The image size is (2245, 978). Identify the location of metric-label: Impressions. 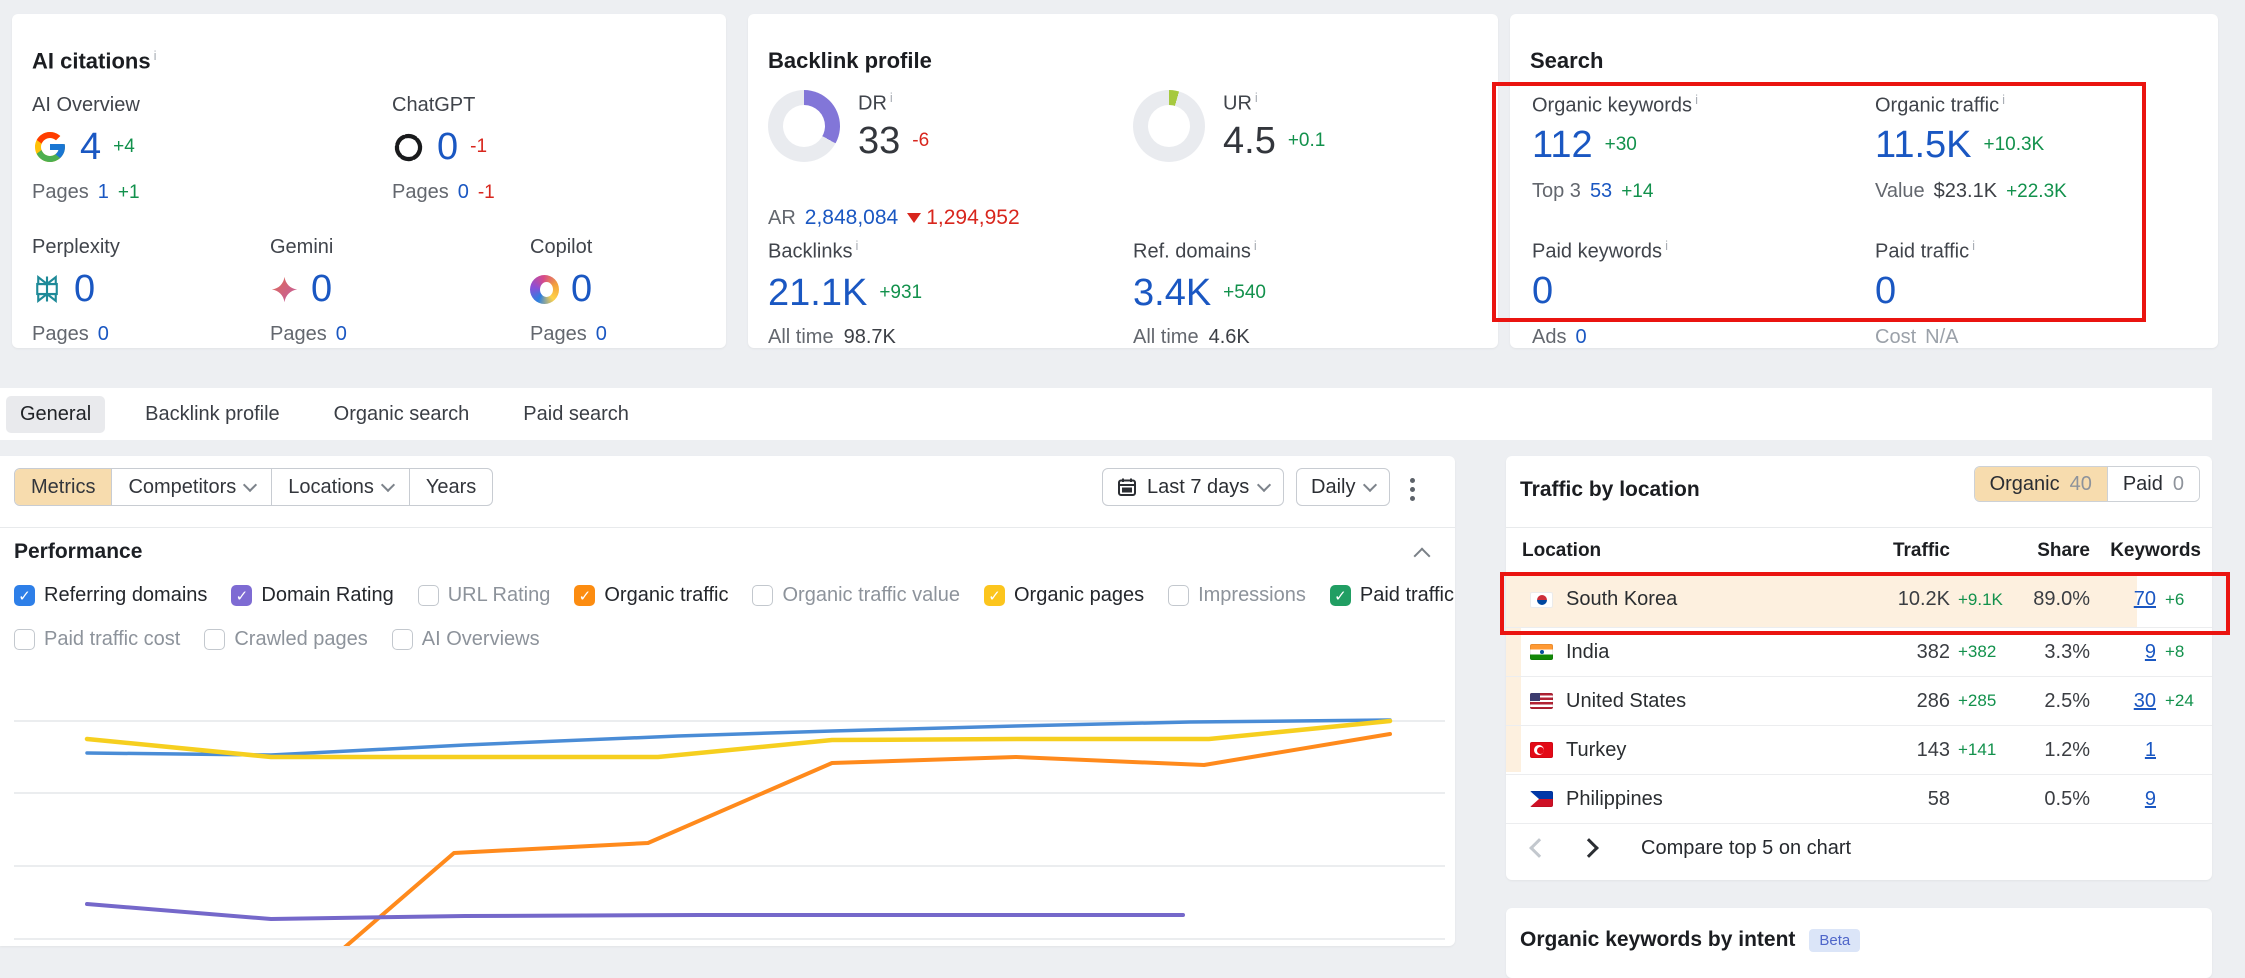
(1252, 595).